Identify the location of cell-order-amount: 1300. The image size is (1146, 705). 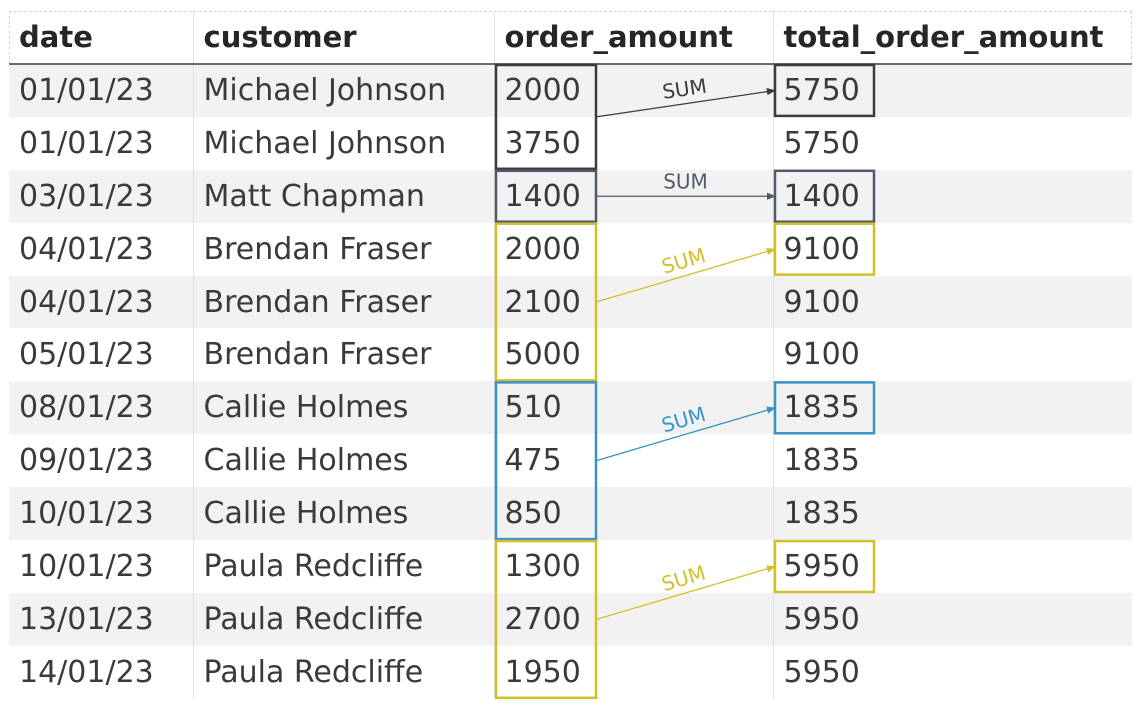
(633, 566).